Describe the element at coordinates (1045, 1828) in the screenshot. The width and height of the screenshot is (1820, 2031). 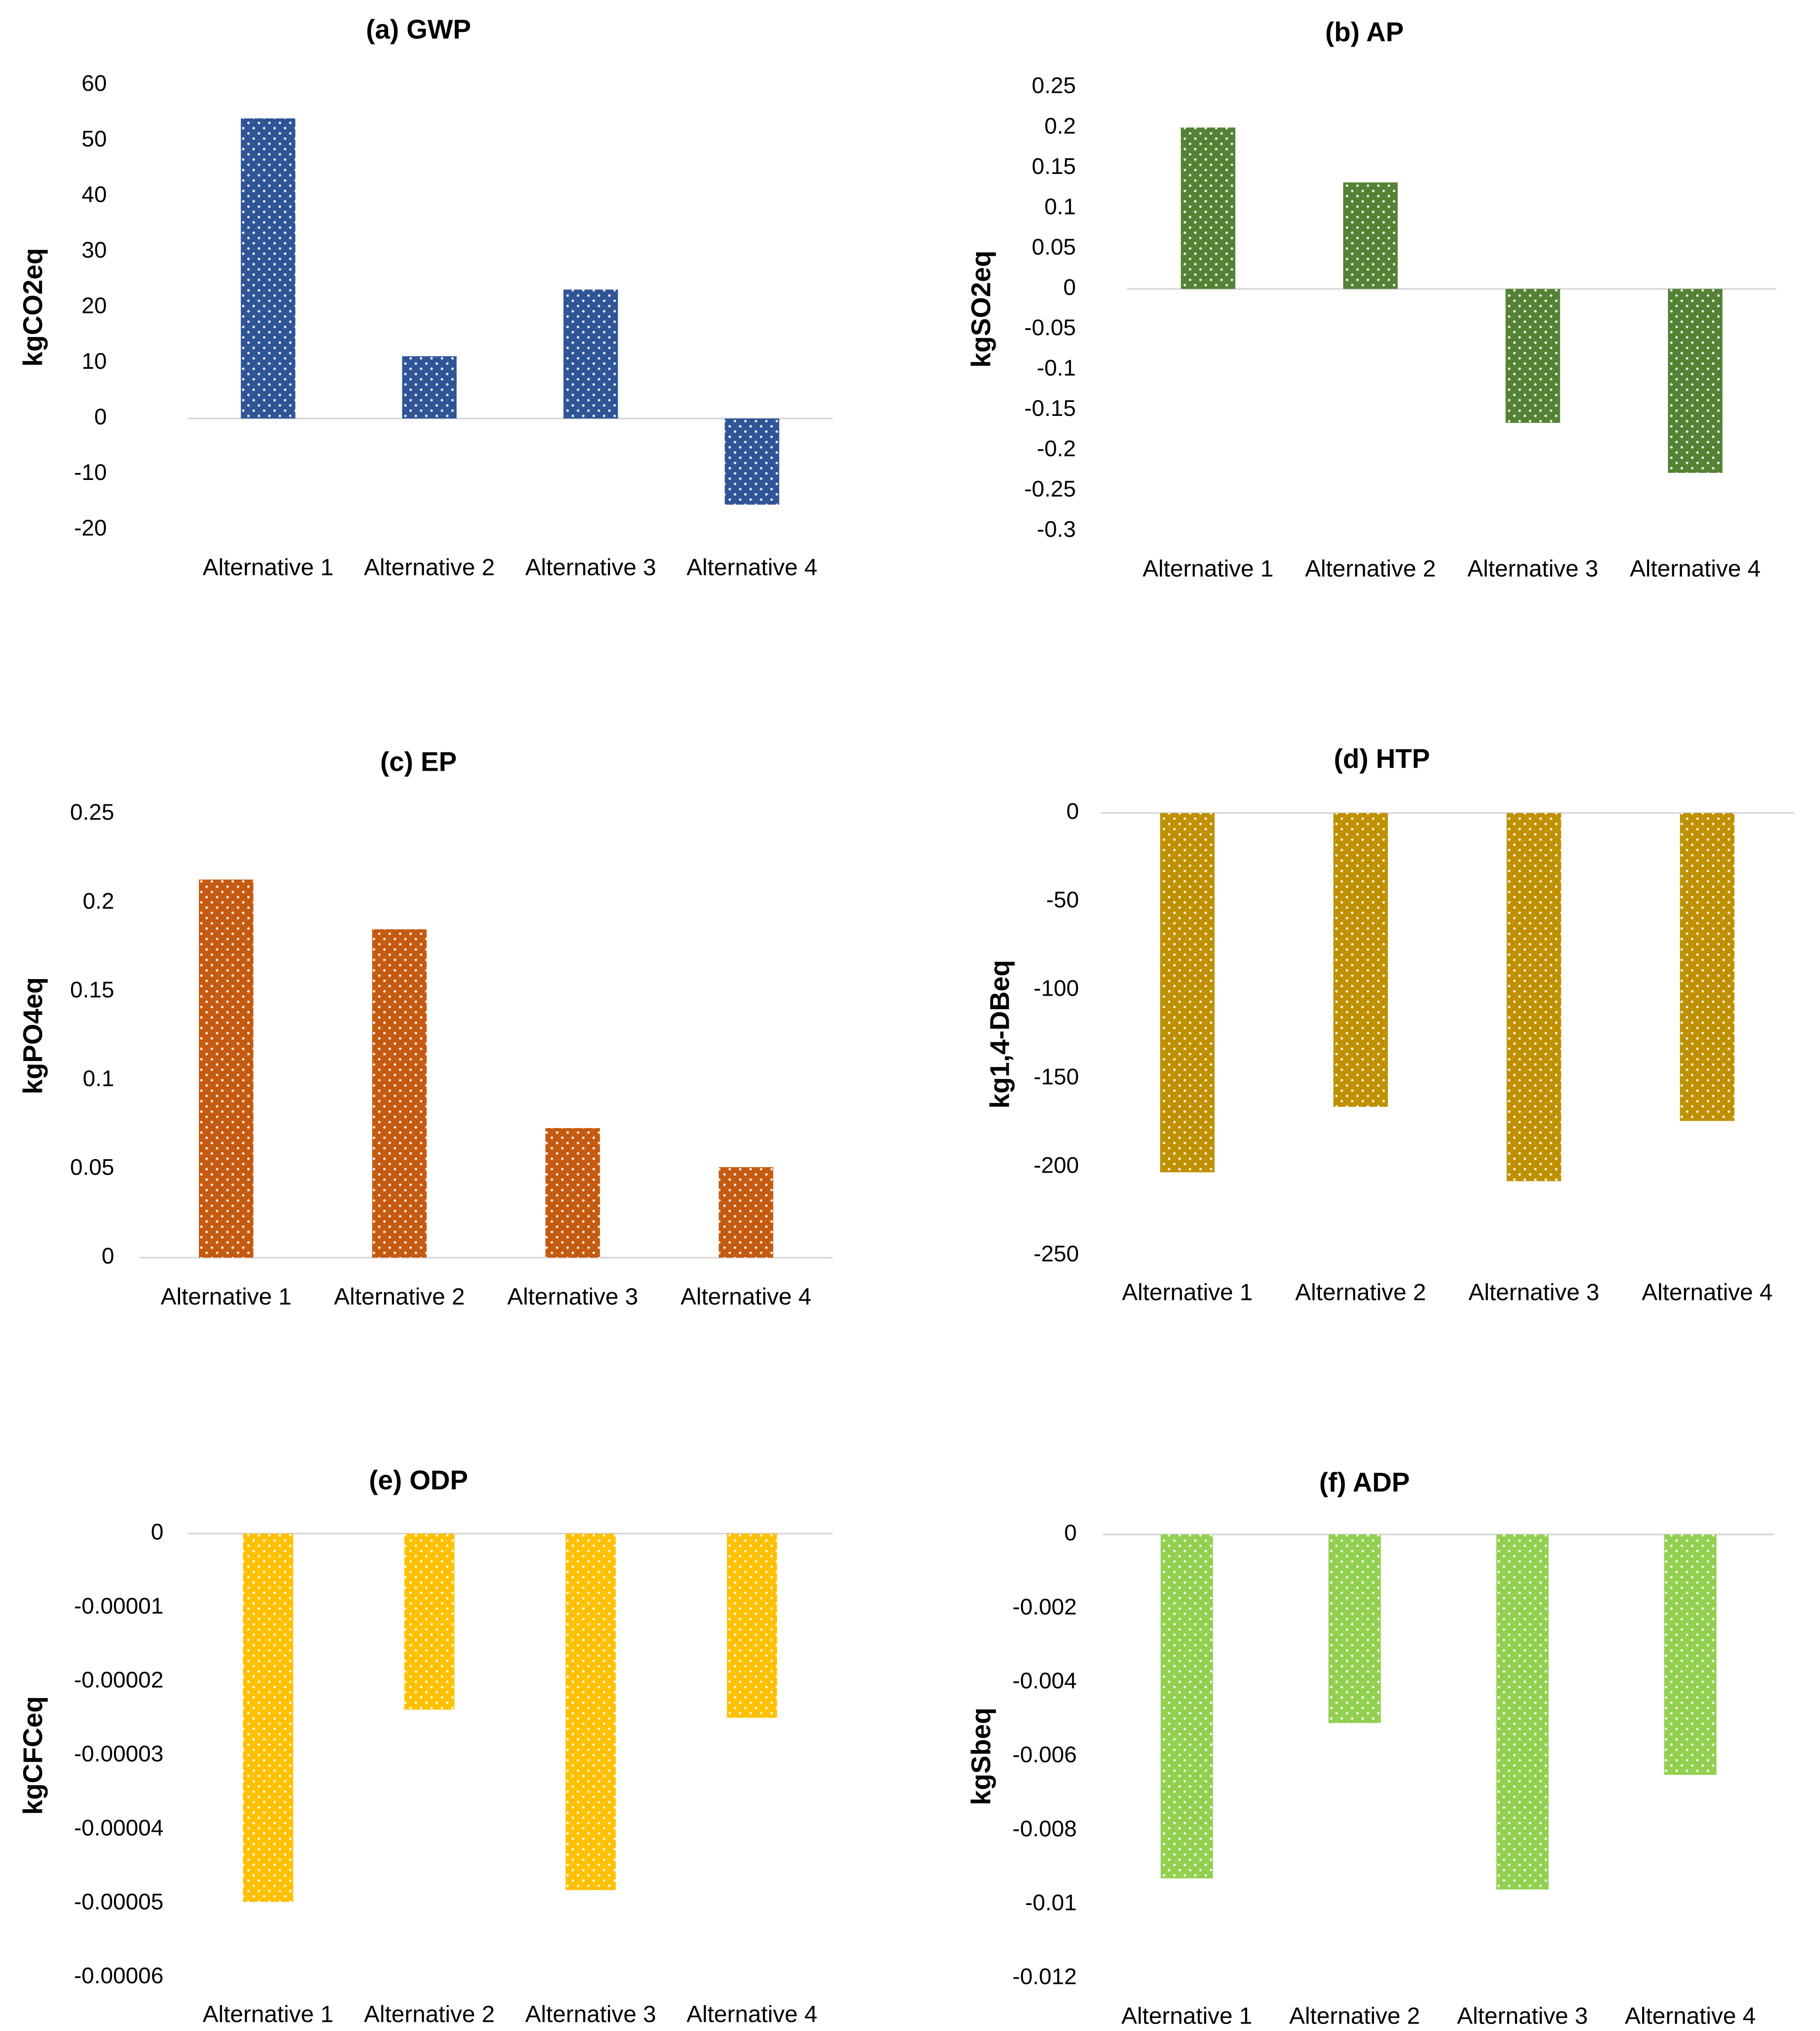
I see `y-tick-label: -0.008` at that location.